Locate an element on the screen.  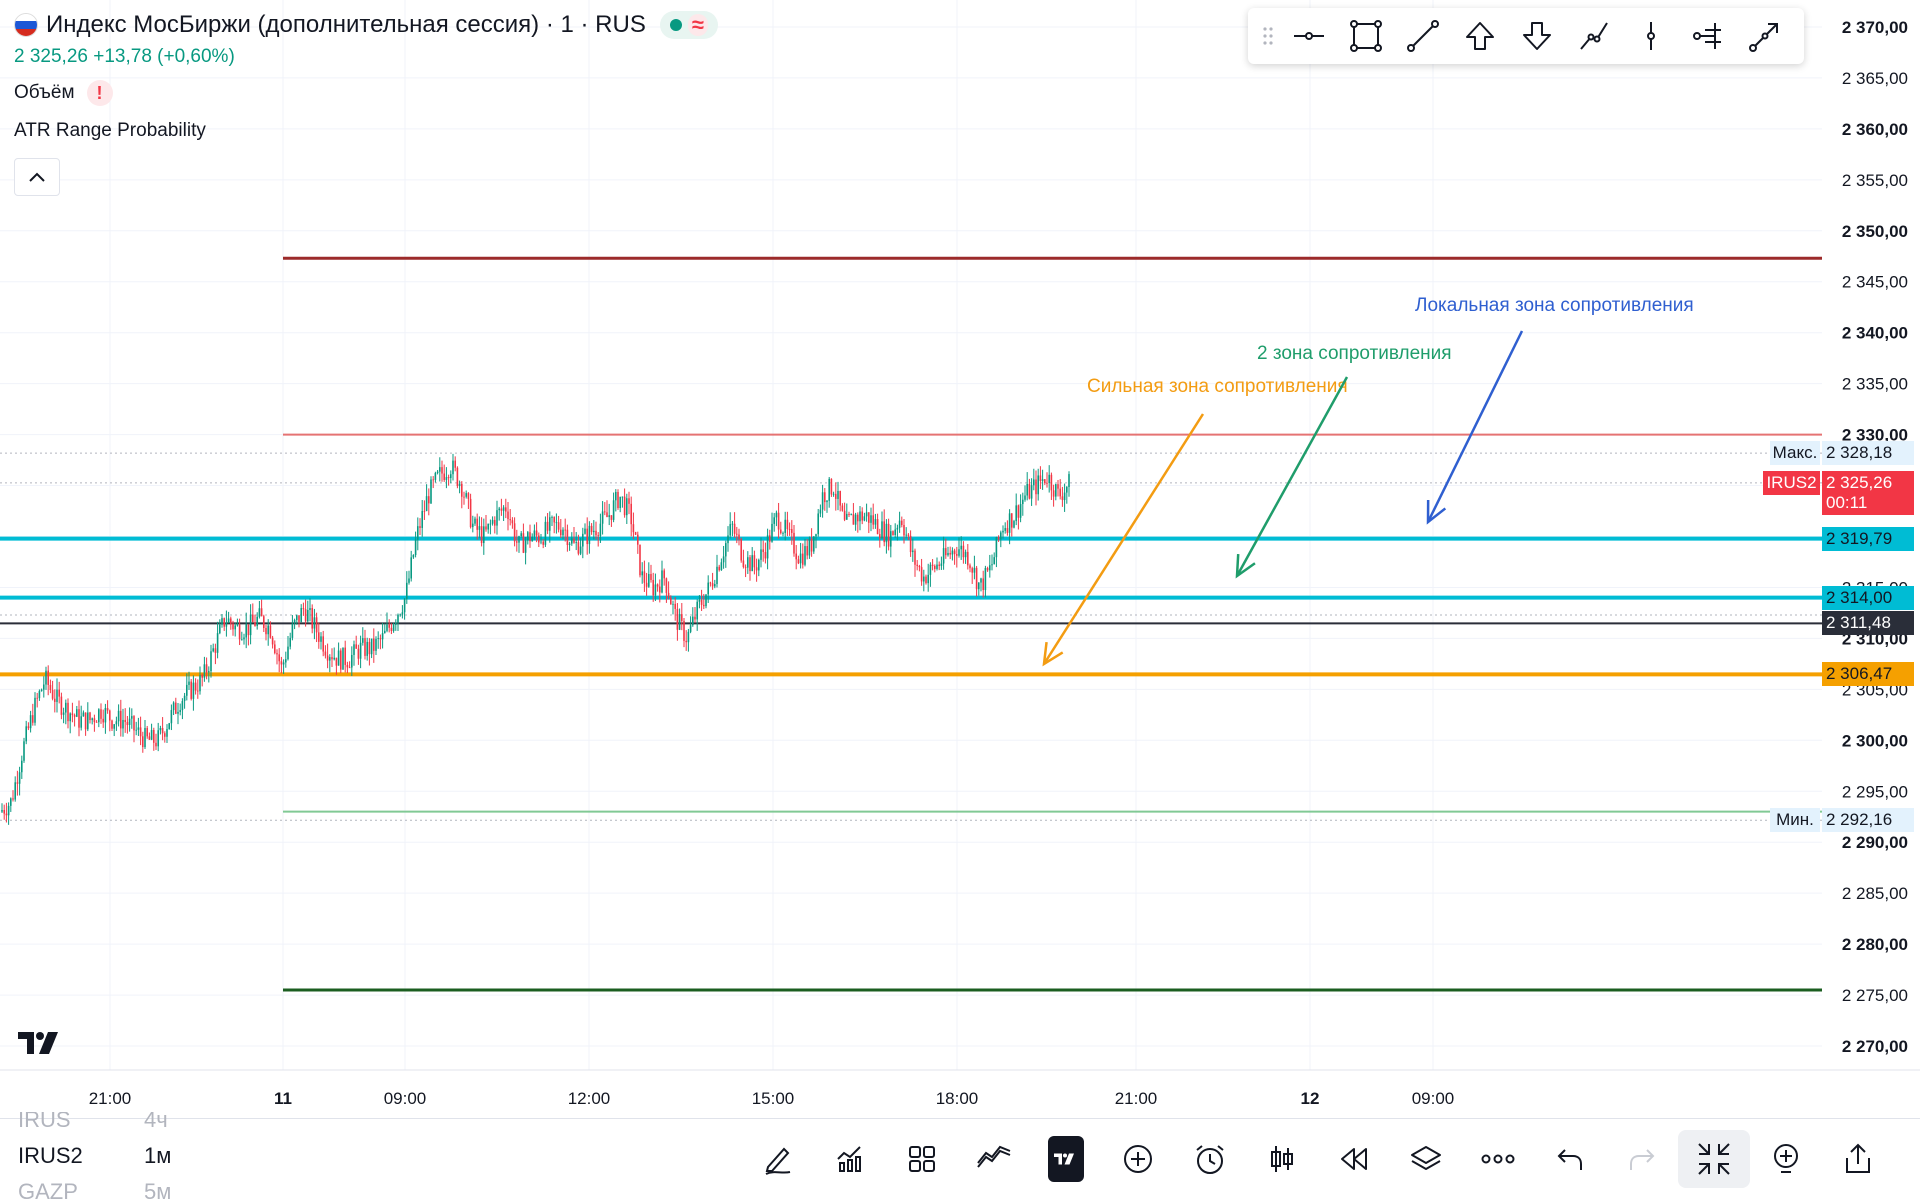
fullscreen-exit-icon is located at coordinates (1714, 1159).